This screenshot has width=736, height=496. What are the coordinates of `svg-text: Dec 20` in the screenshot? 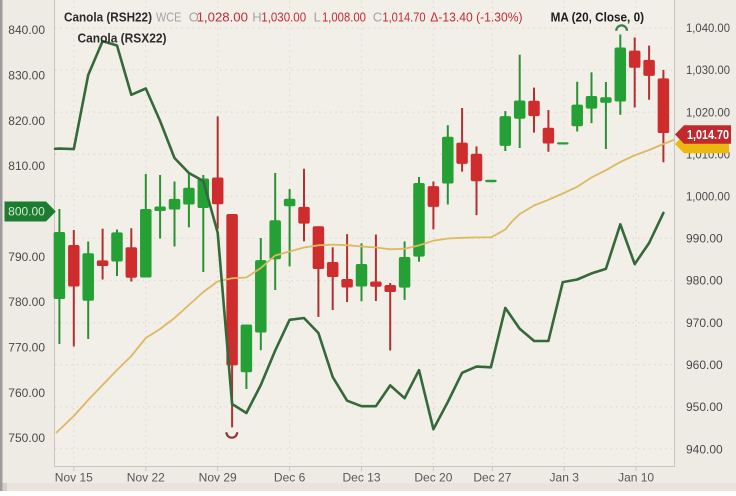 It's located at (433, 478).